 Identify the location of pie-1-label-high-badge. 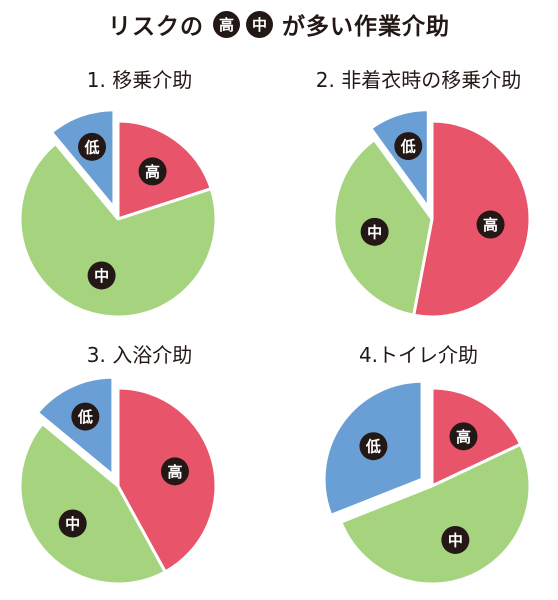
(152, 171).